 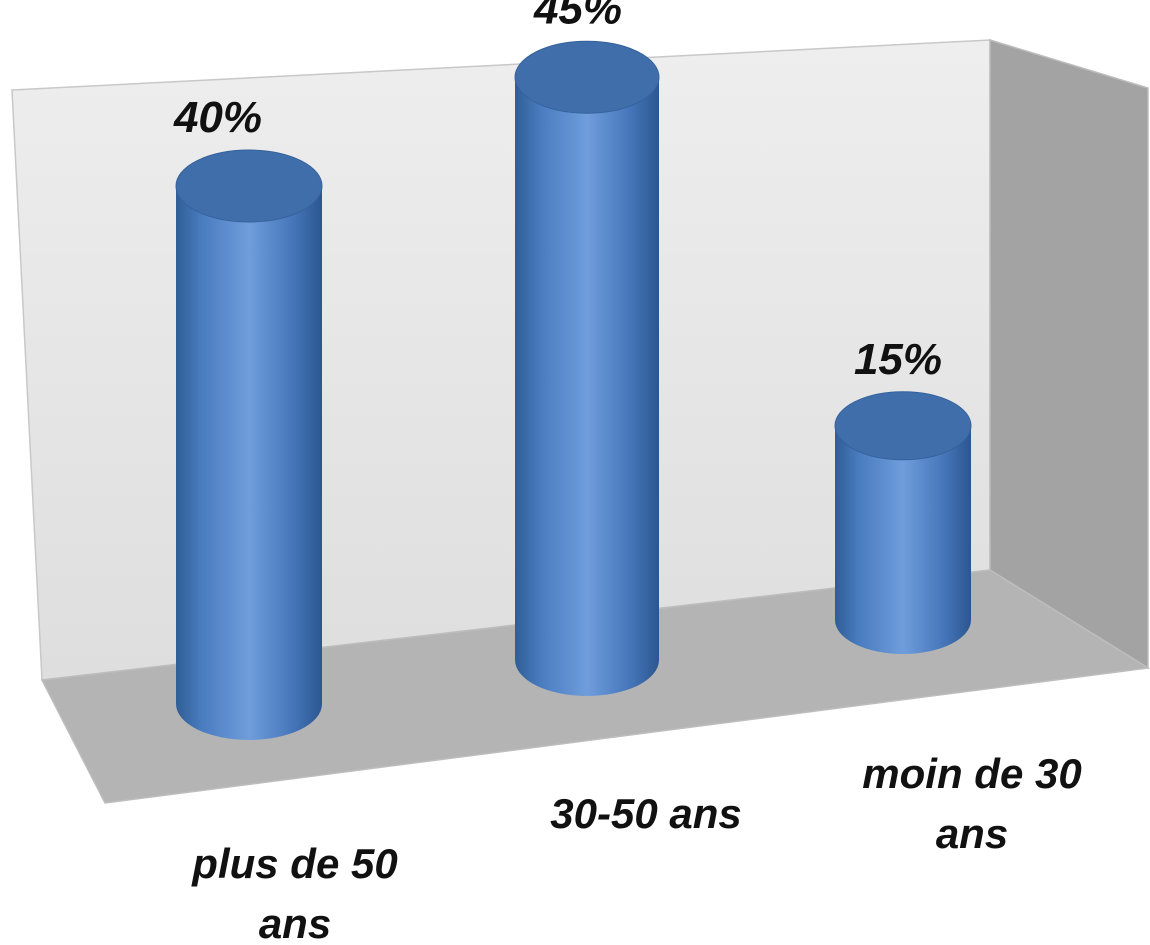 What do you see at coordinates (1069, 354) in the screenshot?
I see `side-wall` at bounding box center [1069, 354].